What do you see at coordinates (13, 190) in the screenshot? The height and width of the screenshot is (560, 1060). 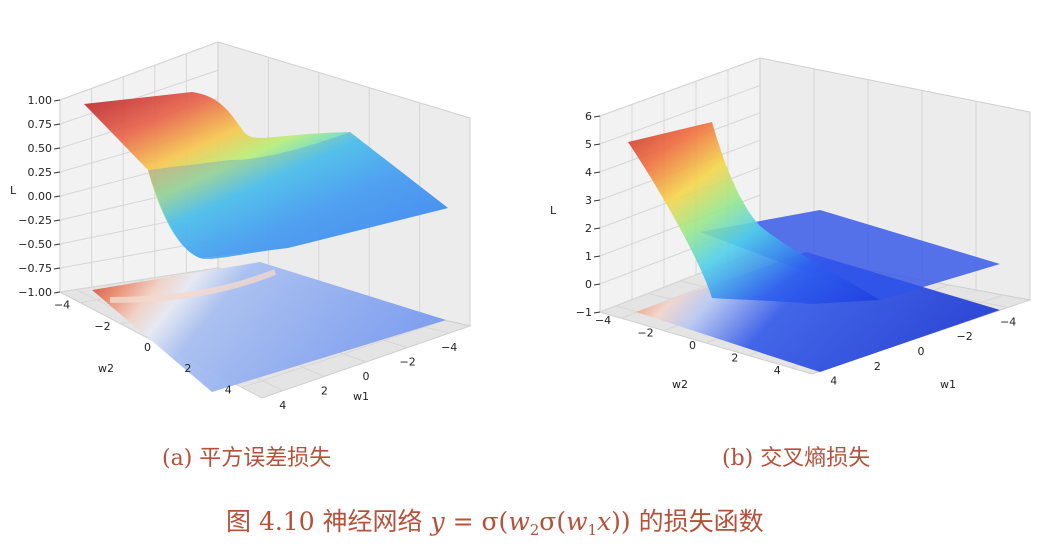 I see `chart-a-zlabel: L` at bounding box center [13, 190].